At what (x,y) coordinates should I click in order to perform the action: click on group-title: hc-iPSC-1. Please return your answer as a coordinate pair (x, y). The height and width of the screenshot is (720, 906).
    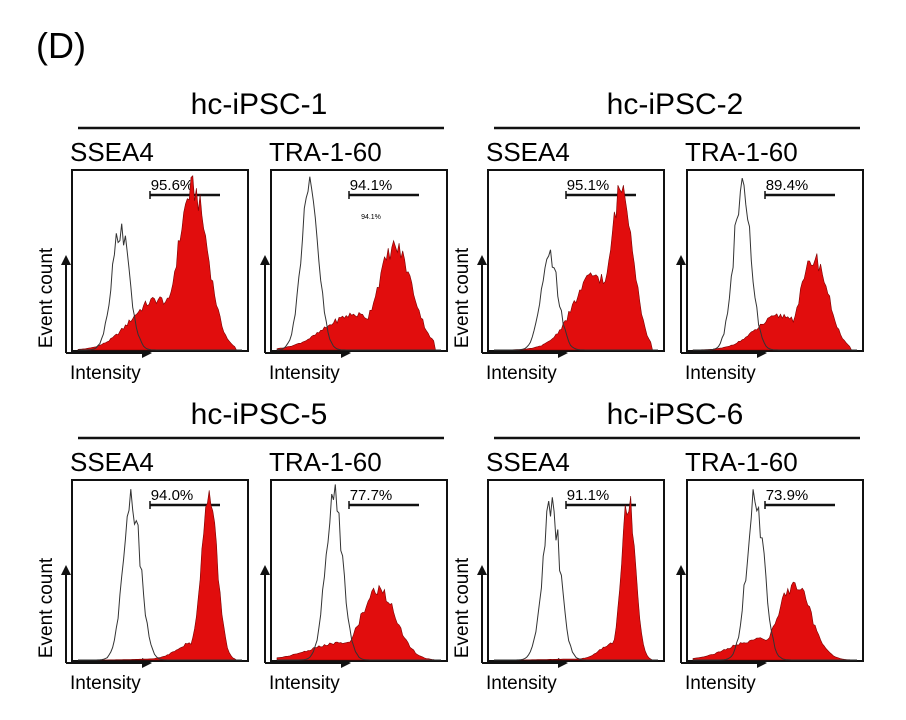
    Looking at the image, I should click on (259, 104).